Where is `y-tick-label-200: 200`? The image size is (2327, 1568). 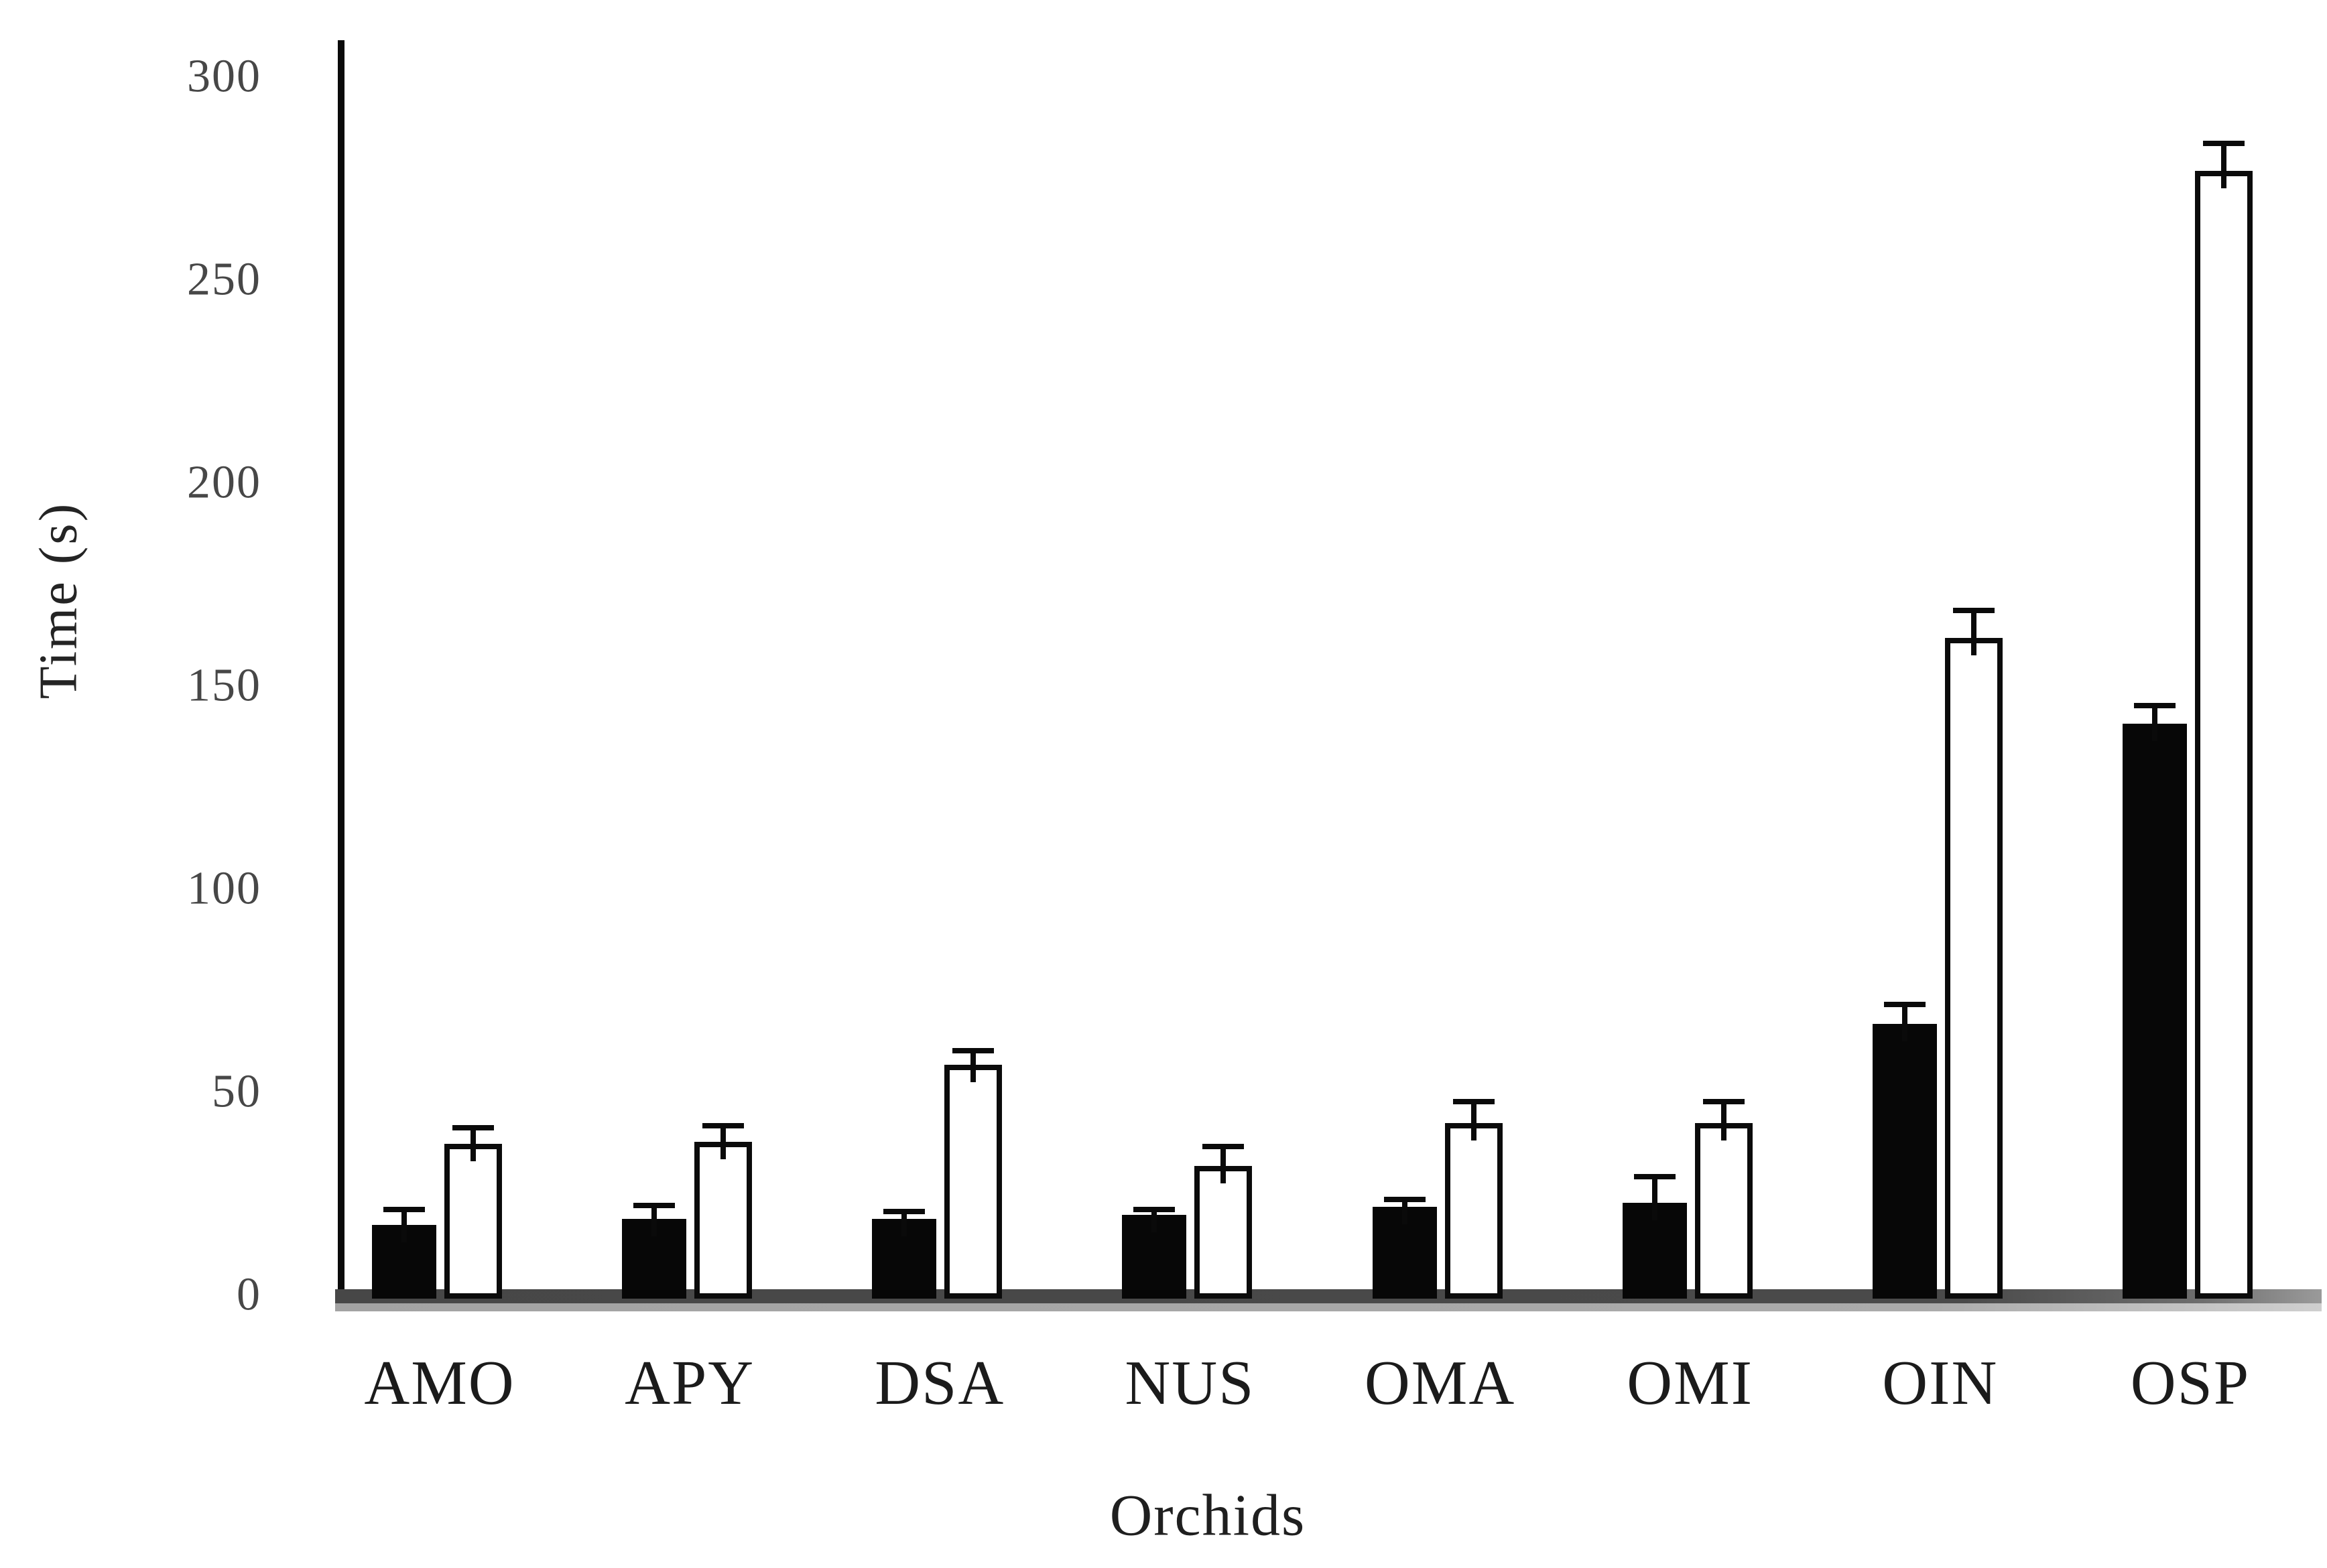
y-tick-label-200: 200 is located at coordinates (224, 482).